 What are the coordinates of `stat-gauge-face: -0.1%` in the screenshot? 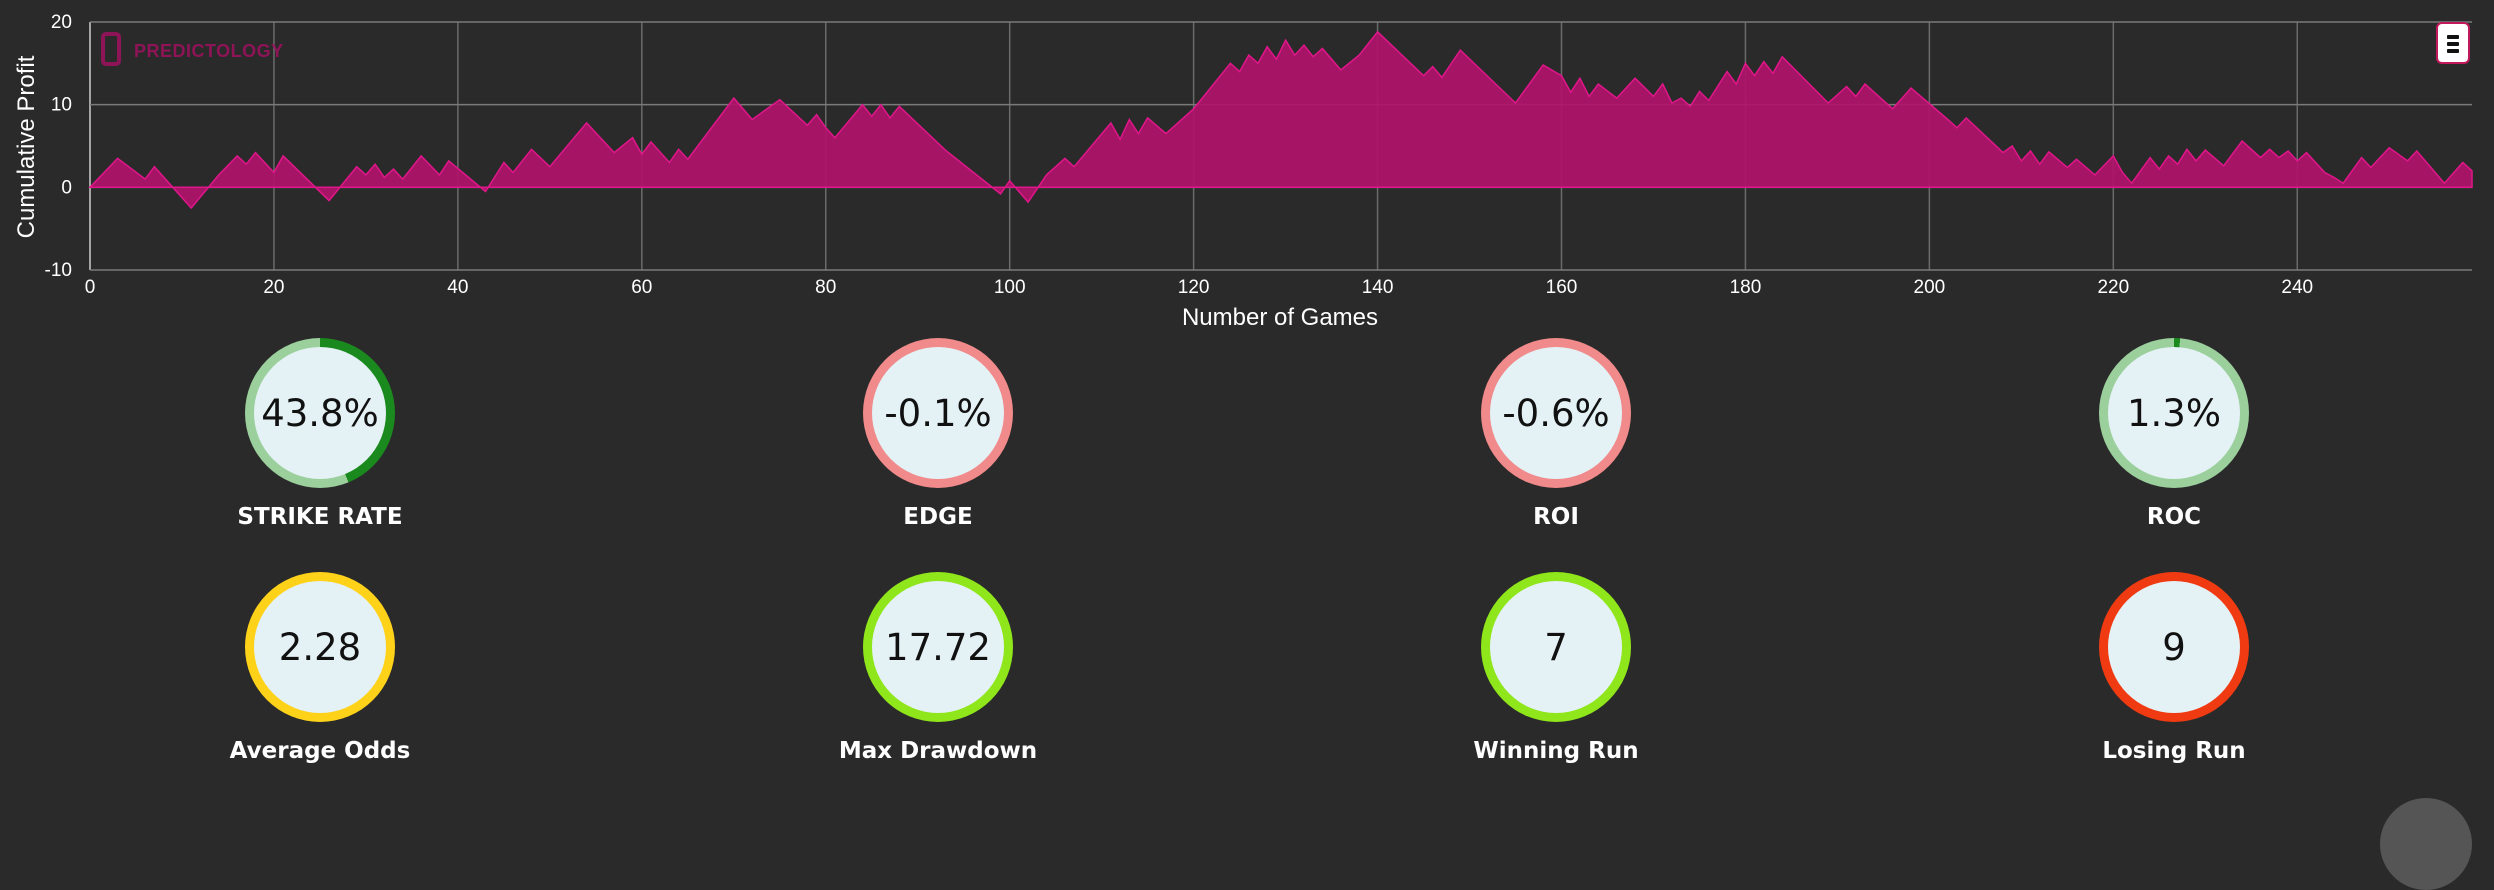 It's located at (938, 413).